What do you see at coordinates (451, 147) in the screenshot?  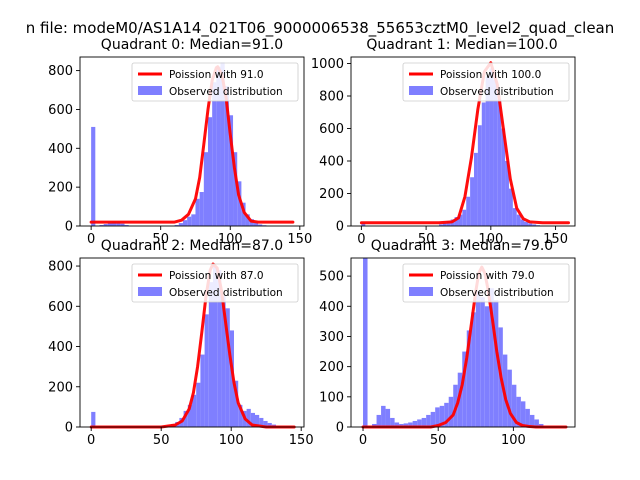 I see `histogram-bars` at bounding box center [451, 147].